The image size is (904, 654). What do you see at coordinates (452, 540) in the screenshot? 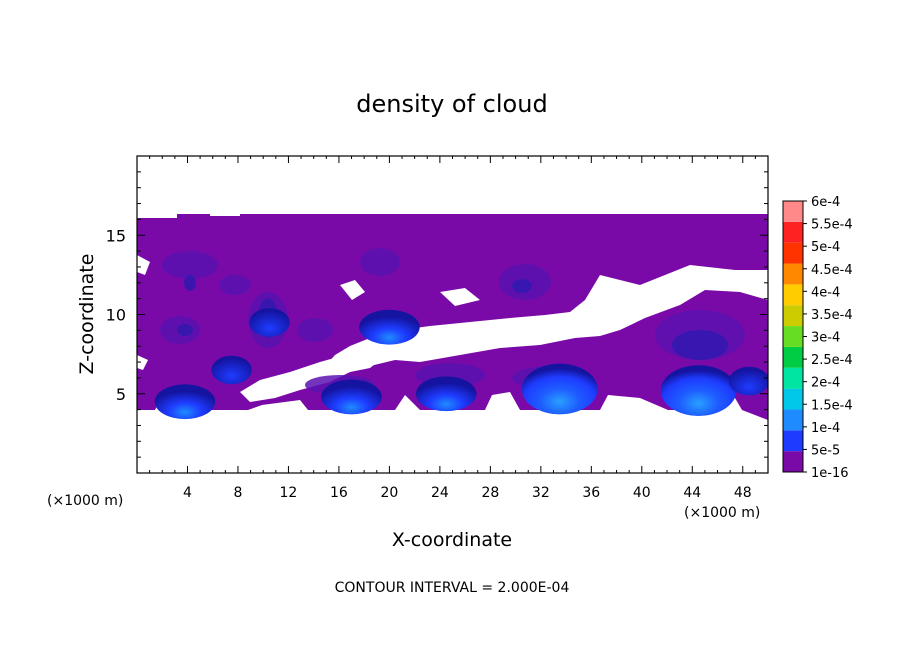
I see `x-axis-label: X-coordinate` at bounding box center [452, 540].